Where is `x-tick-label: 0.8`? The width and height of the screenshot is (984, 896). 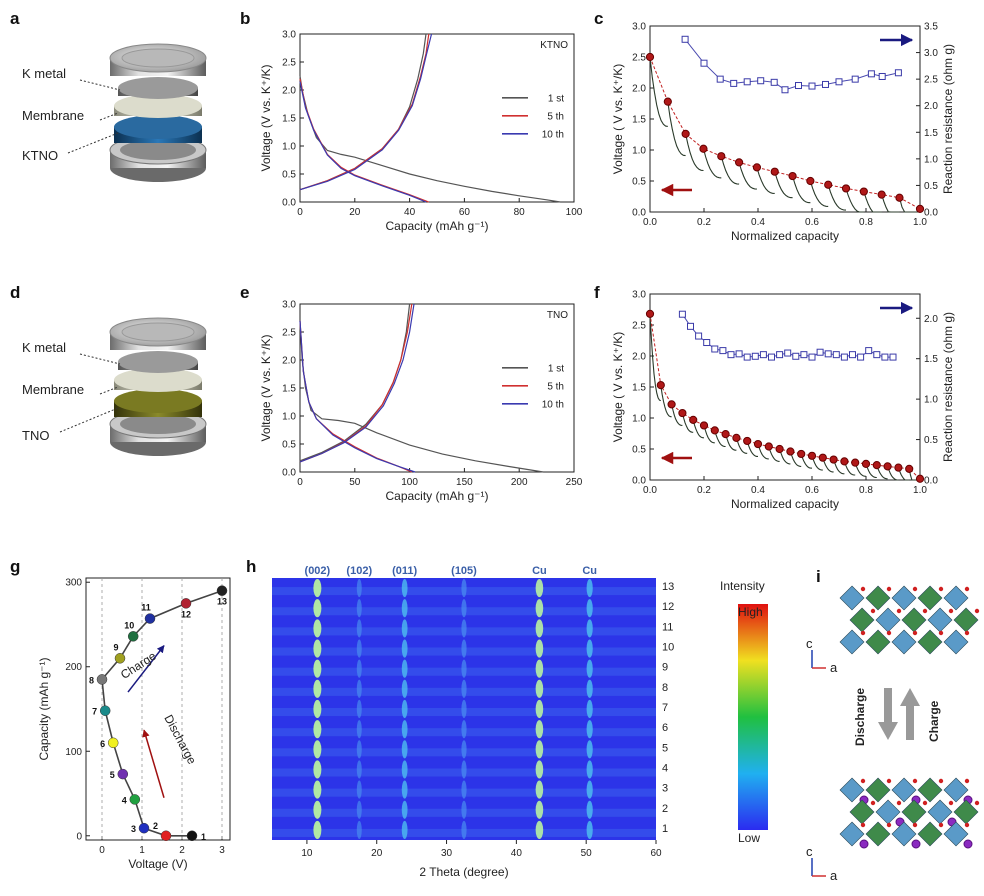 x-tick-label: 0.8 is located at coordinates (866, 222).